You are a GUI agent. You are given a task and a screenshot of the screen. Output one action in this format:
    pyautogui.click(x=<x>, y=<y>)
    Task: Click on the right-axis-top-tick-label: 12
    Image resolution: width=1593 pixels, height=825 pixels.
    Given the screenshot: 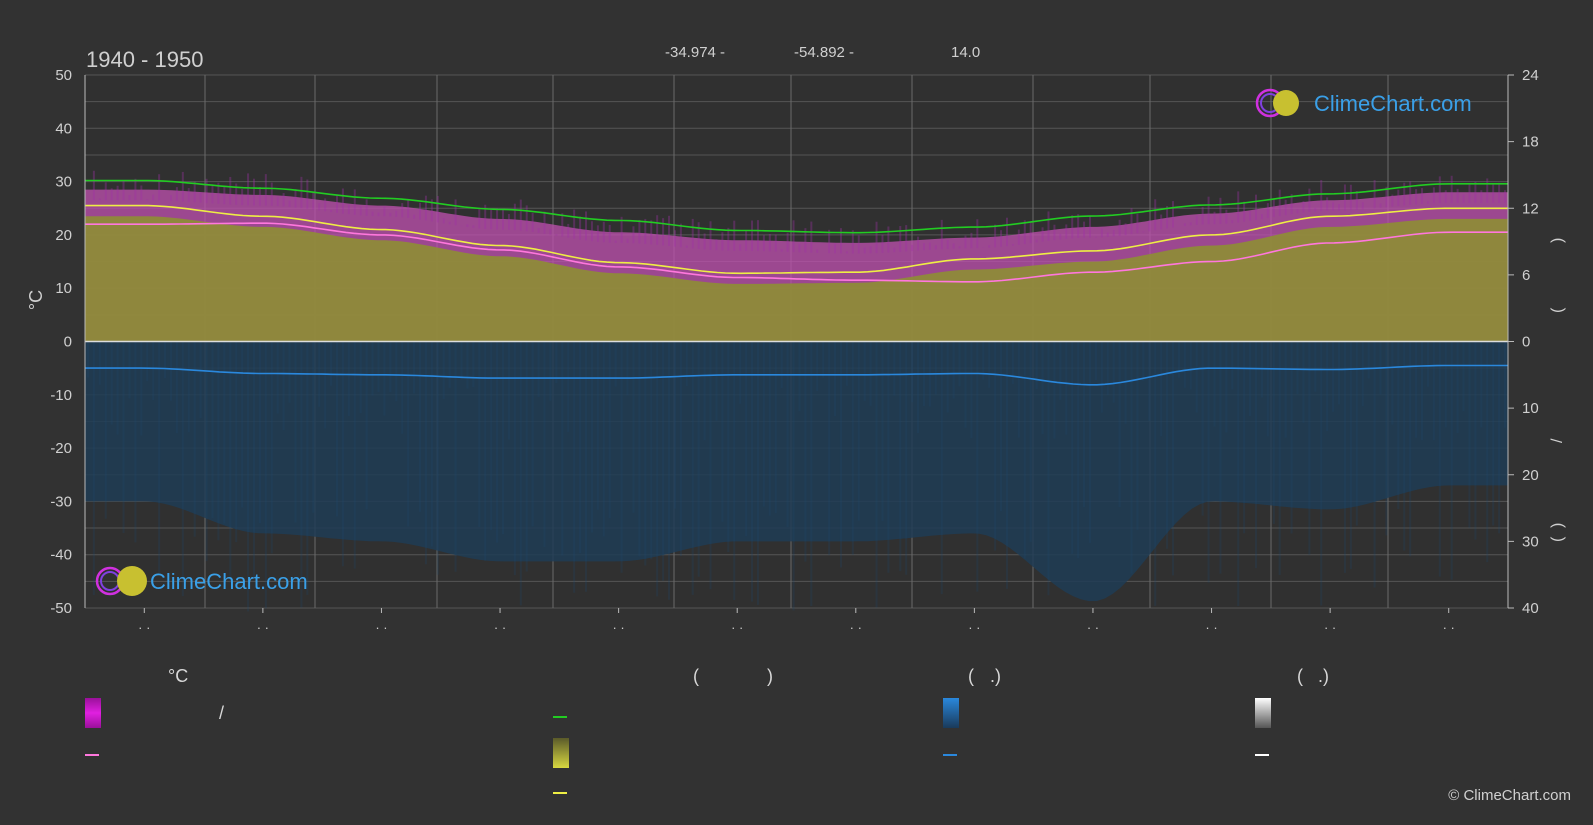 What is the action you would take?
    pyautogui.click(x=1530, y=208)
    